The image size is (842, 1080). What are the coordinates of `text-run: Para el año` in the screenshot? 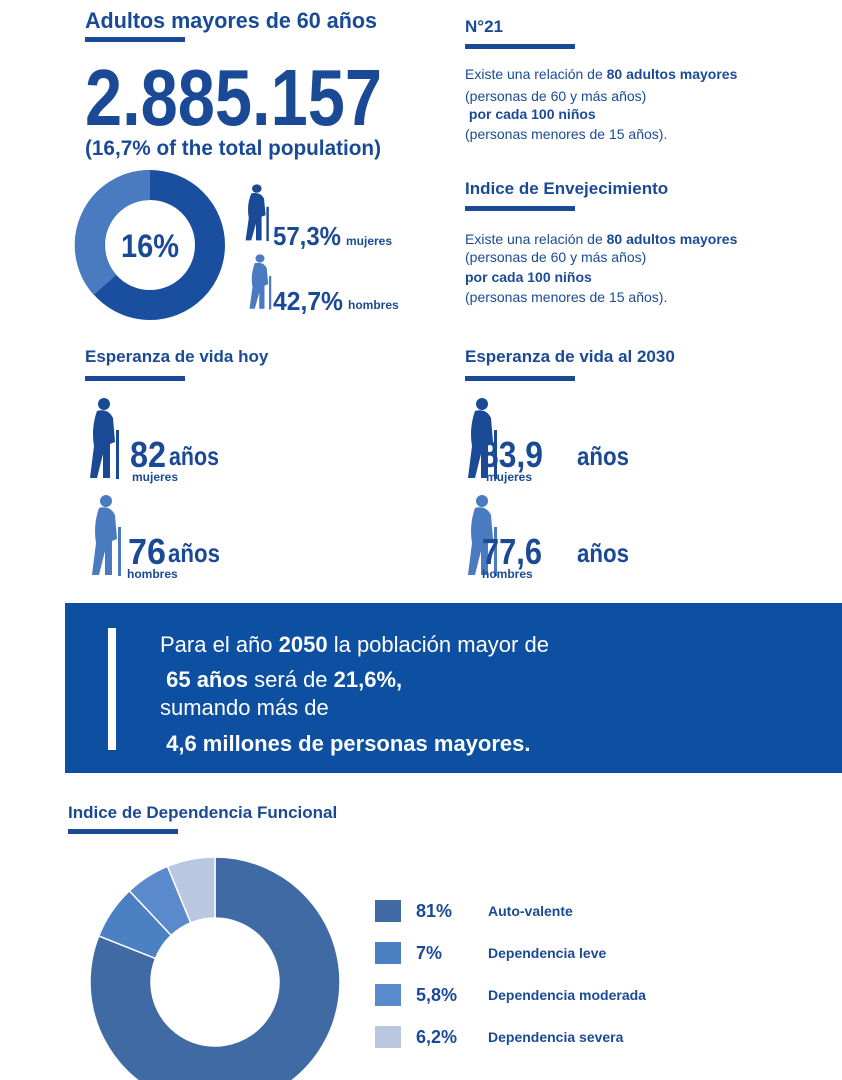 It's located at (219, 644).